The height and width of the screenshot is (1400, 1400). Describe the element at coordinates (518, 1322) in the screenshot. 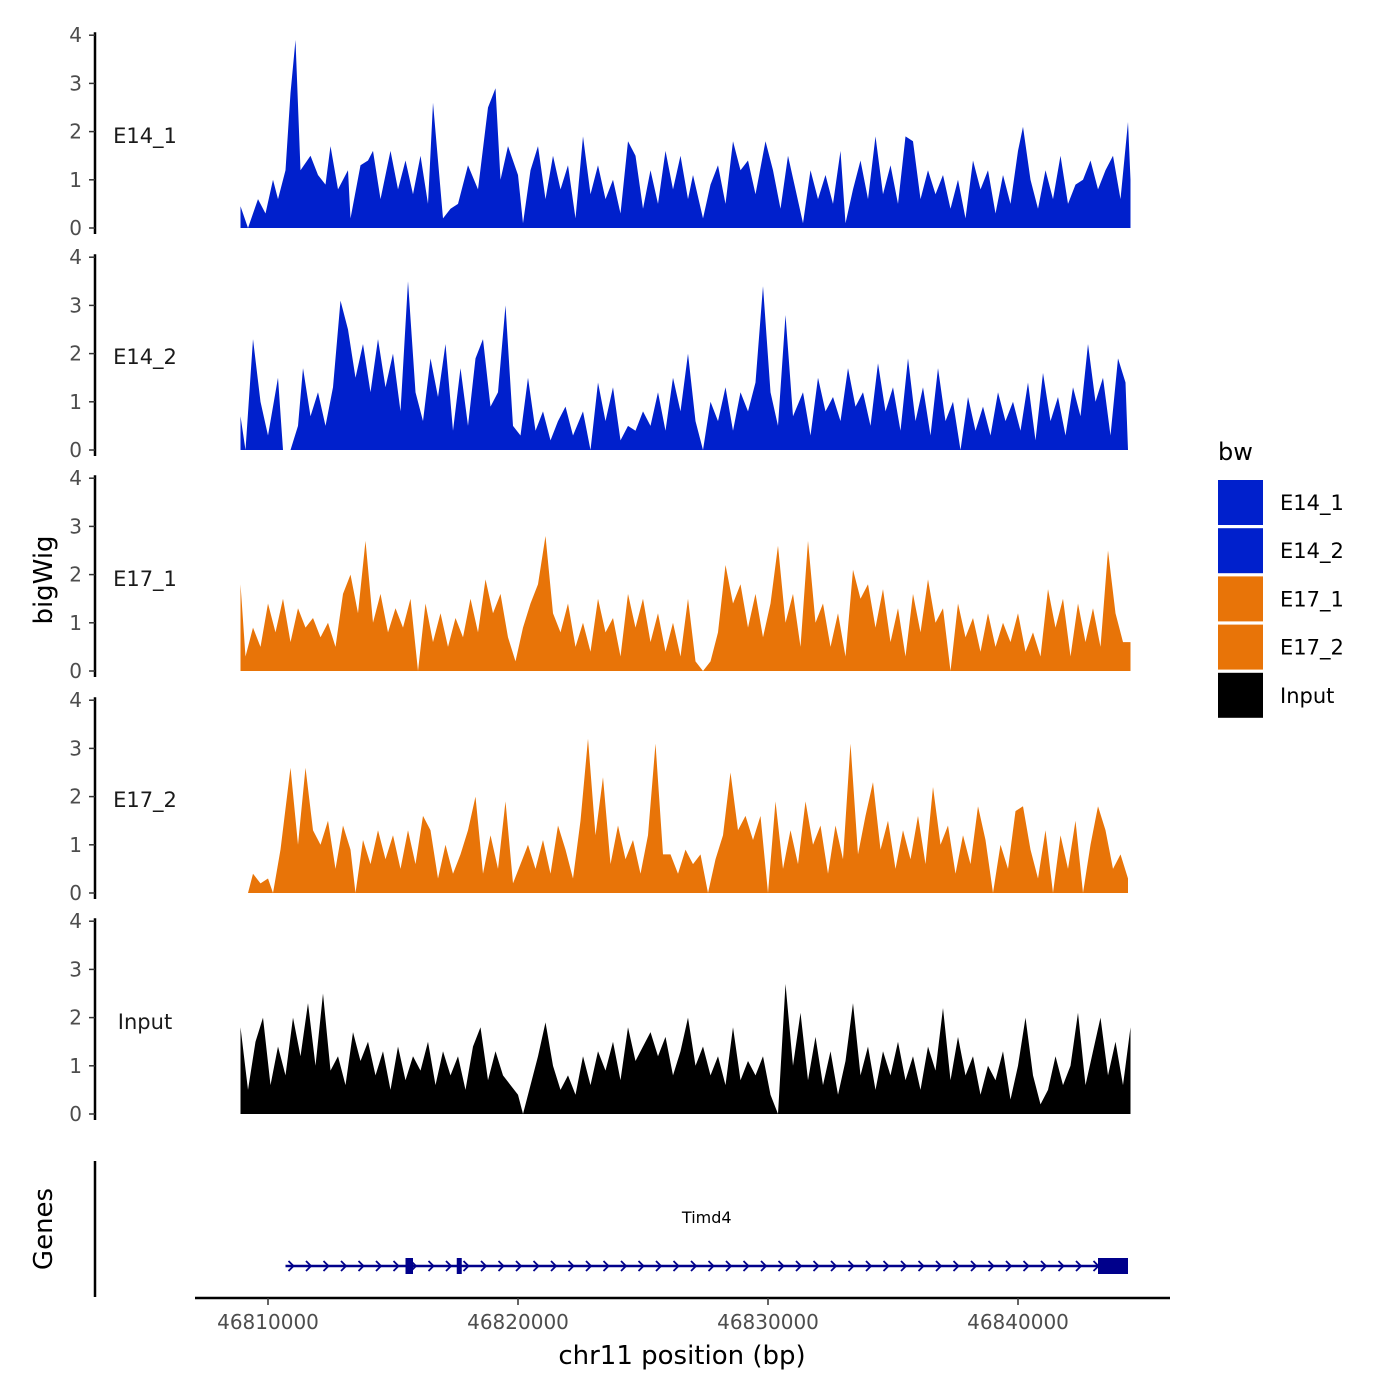

I see `x-tick-label: 46820000` at that location.